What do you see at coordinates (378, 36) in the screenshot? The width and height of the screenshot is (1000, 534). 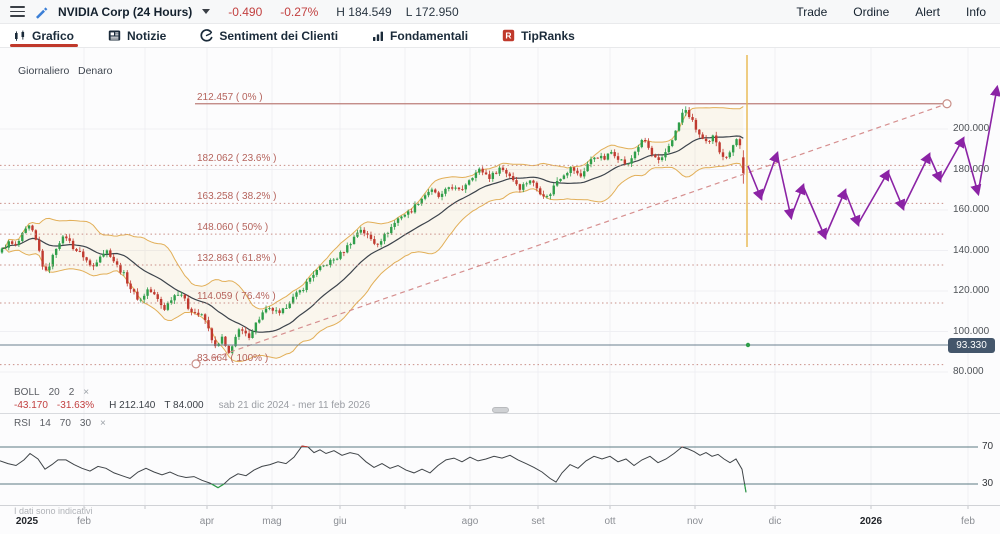 I see `bar-chart-icon` at bounding box center [378, 36].